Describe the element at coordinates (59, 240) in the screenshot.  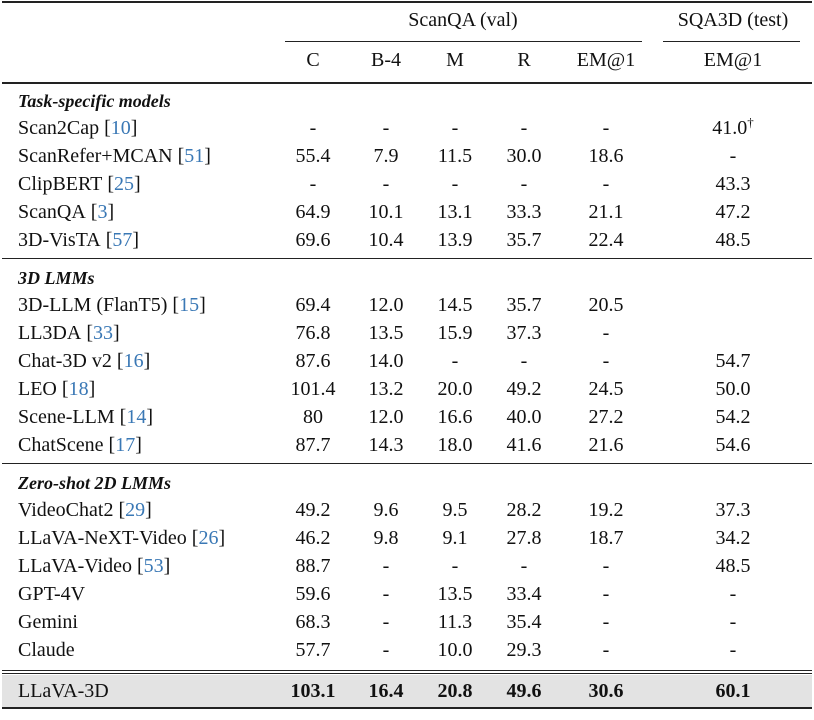
I see `model: 3D-VisTA` at that location.